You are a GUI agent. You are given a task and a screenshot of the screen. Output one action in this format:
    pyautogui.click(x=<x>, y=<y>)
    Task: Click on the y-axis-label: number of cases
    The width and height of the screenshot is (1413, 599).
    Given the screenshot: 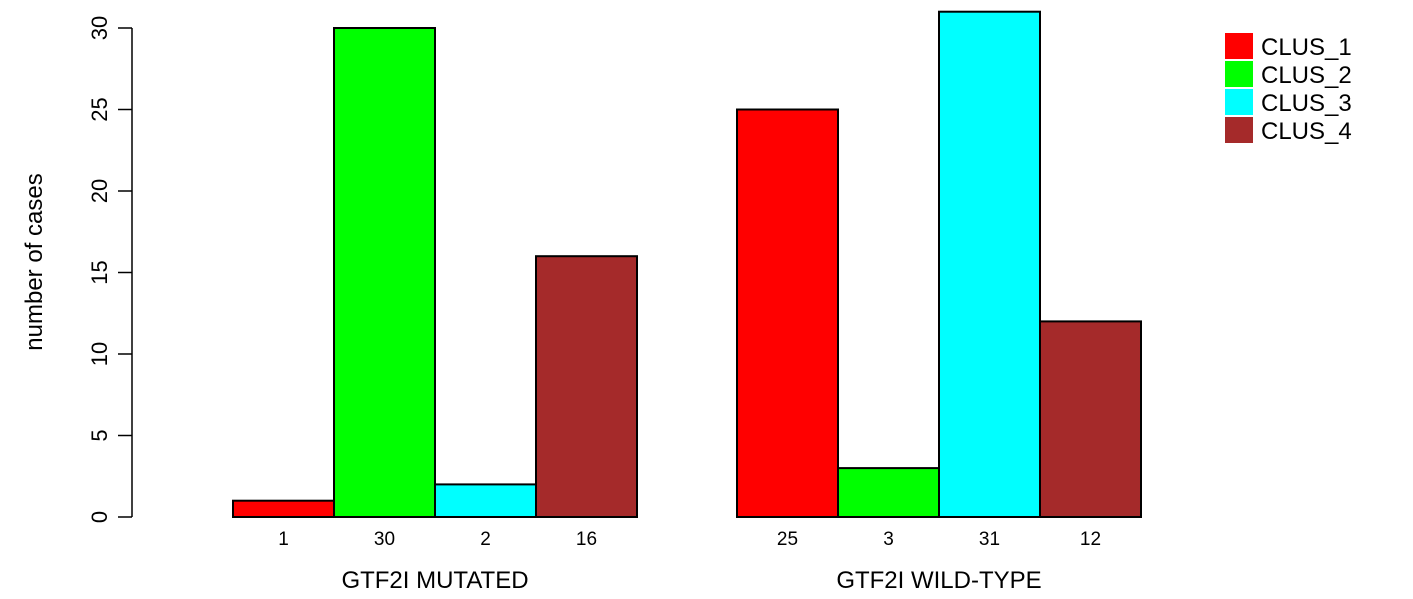 What is the action you would take?
    pyautogui.click(x=34, y=261)
    